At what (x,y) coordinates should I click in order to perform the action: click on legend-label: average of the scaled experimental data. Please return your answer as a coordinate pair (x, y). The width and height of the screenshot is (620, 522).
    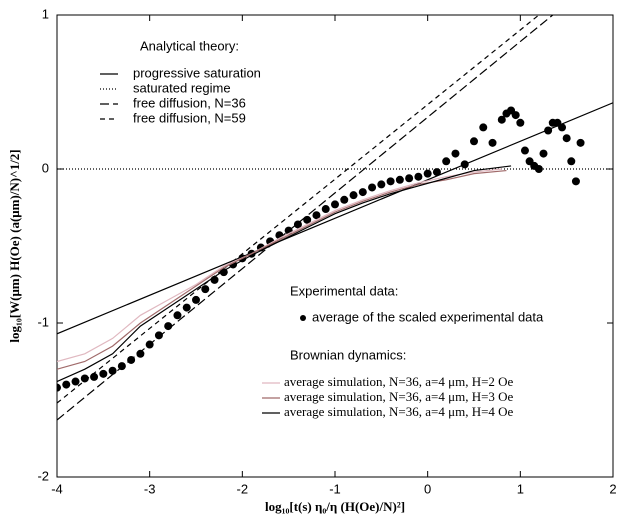
    Looking at the image, I should click on (428, 316).